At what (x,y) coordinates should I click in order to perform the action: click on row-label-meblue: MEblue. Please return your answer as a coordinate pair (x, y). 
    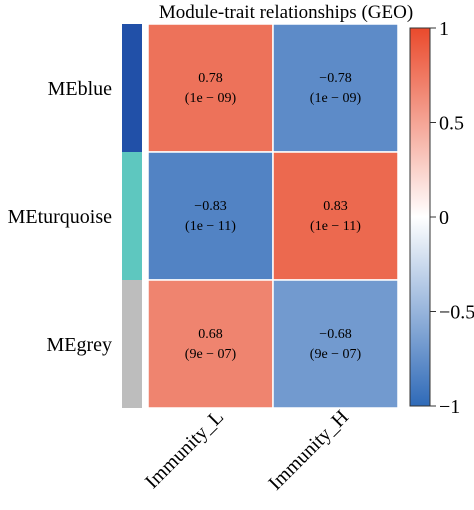
    Looking at the image, I should click on (80, 89).